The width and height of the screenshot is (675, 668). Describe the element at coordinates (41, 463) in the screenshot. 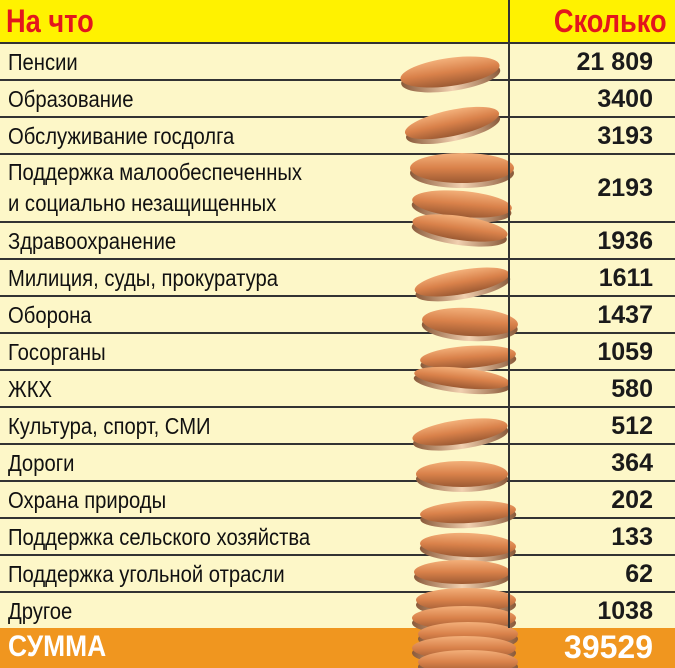

I see `row-label: Дороги` at that location.